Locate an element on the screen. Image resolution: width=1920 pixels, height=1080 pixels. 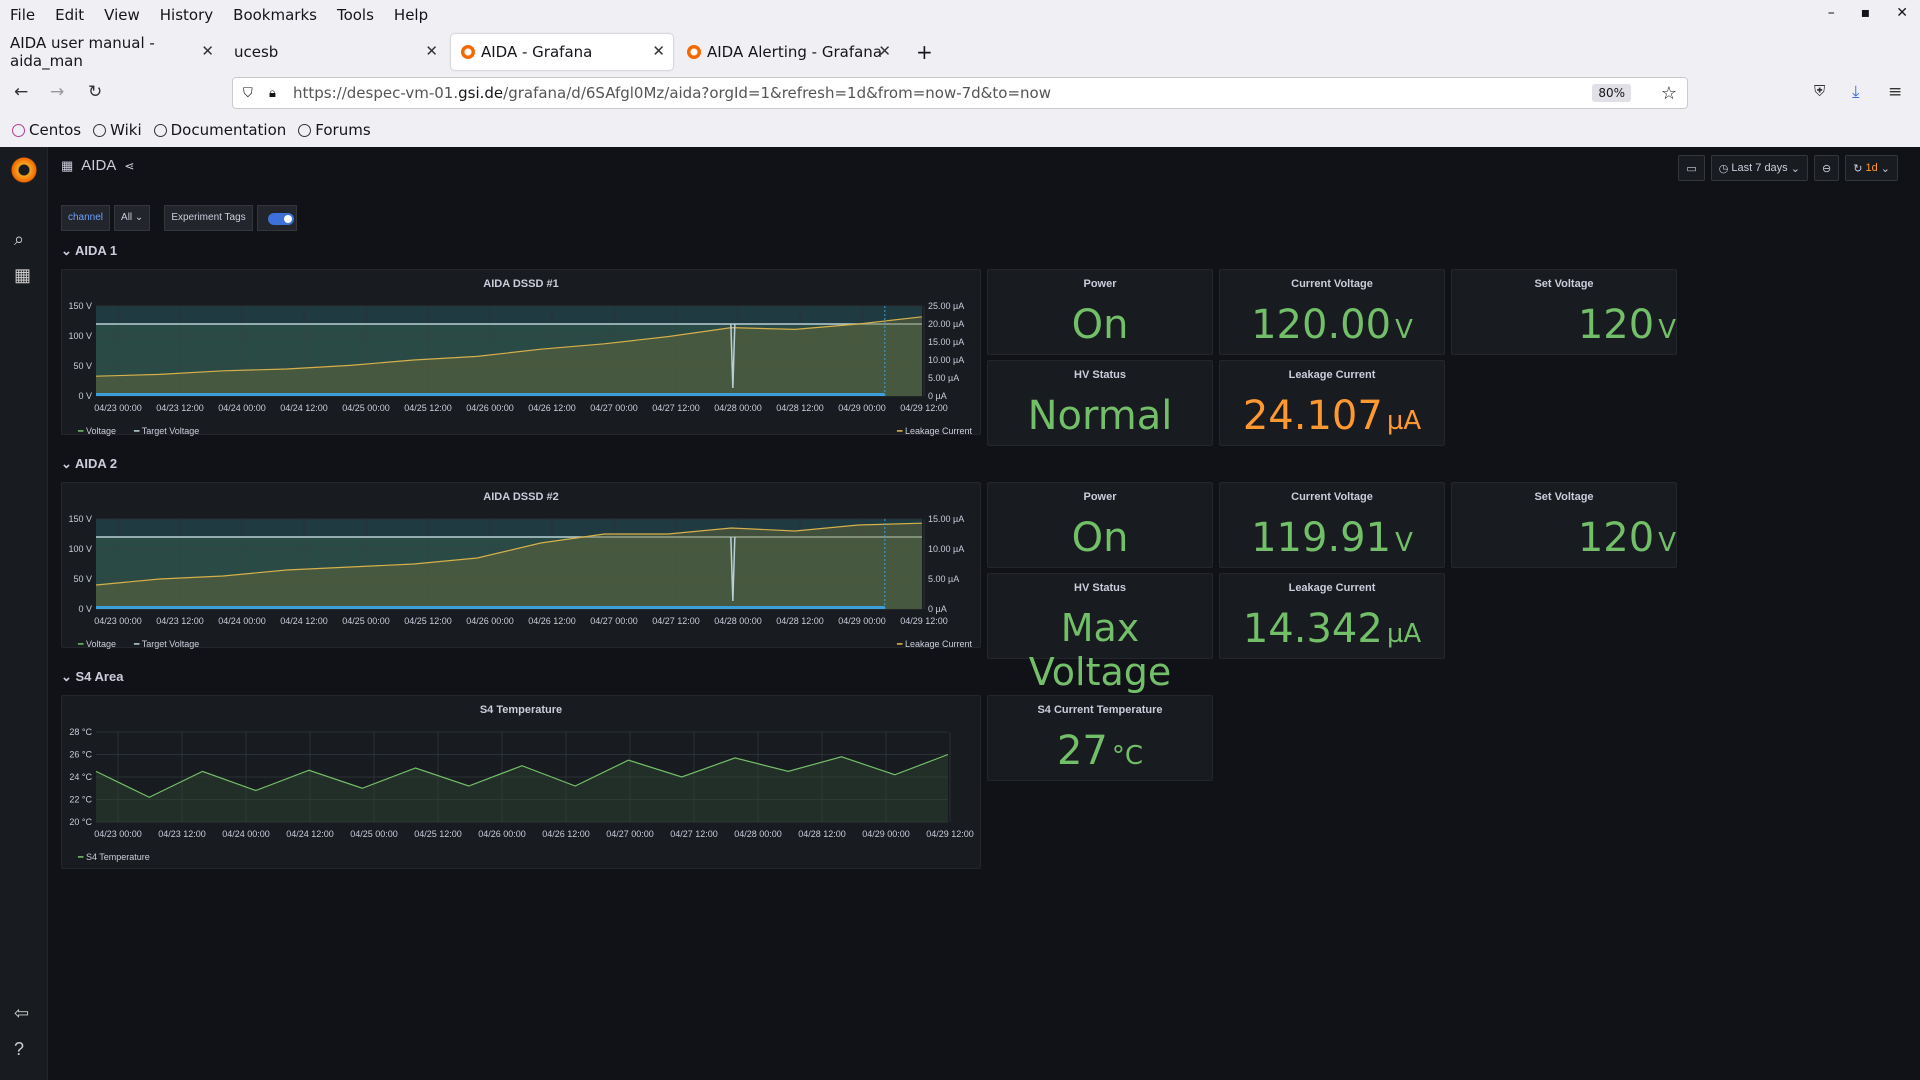
share-icon: ⋖ is located at coordinates (129, 165).